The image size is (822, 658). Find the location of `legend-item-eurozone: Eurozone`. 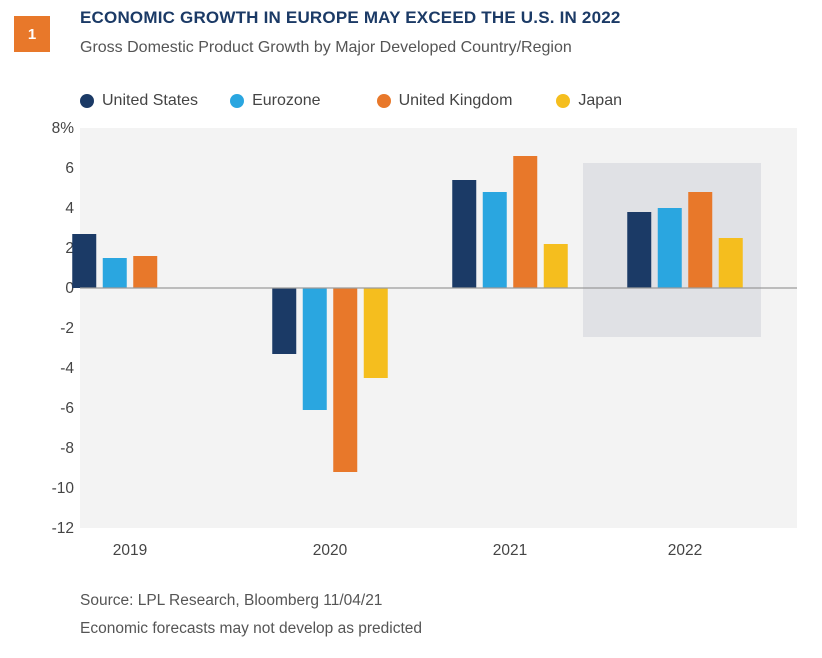

legend-item-eurozone: Eurozone is located at coordinates (275, 101).